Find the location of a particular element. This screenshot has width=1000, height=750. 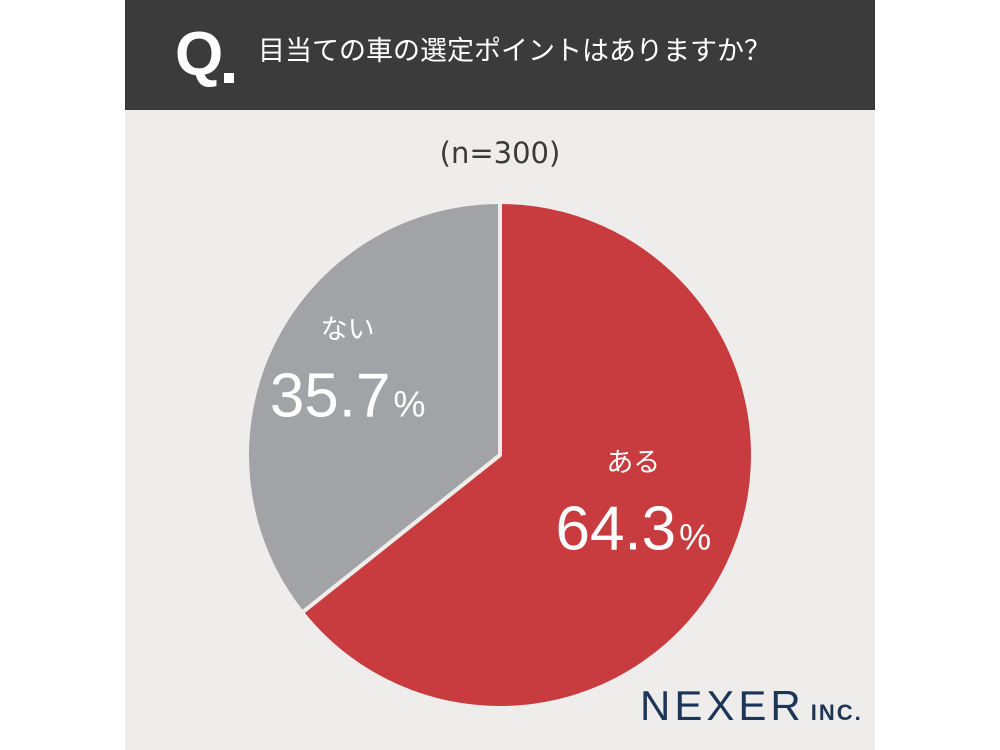

q-dot-icon is located at coordinates (229, 78).